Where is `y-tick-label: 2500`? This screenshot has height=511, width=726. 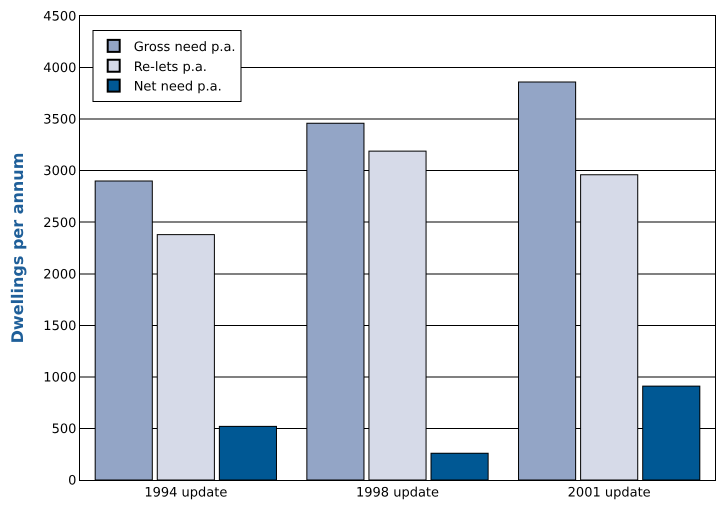 y-tick-label: 2500 is located at coordinates (59, 223).